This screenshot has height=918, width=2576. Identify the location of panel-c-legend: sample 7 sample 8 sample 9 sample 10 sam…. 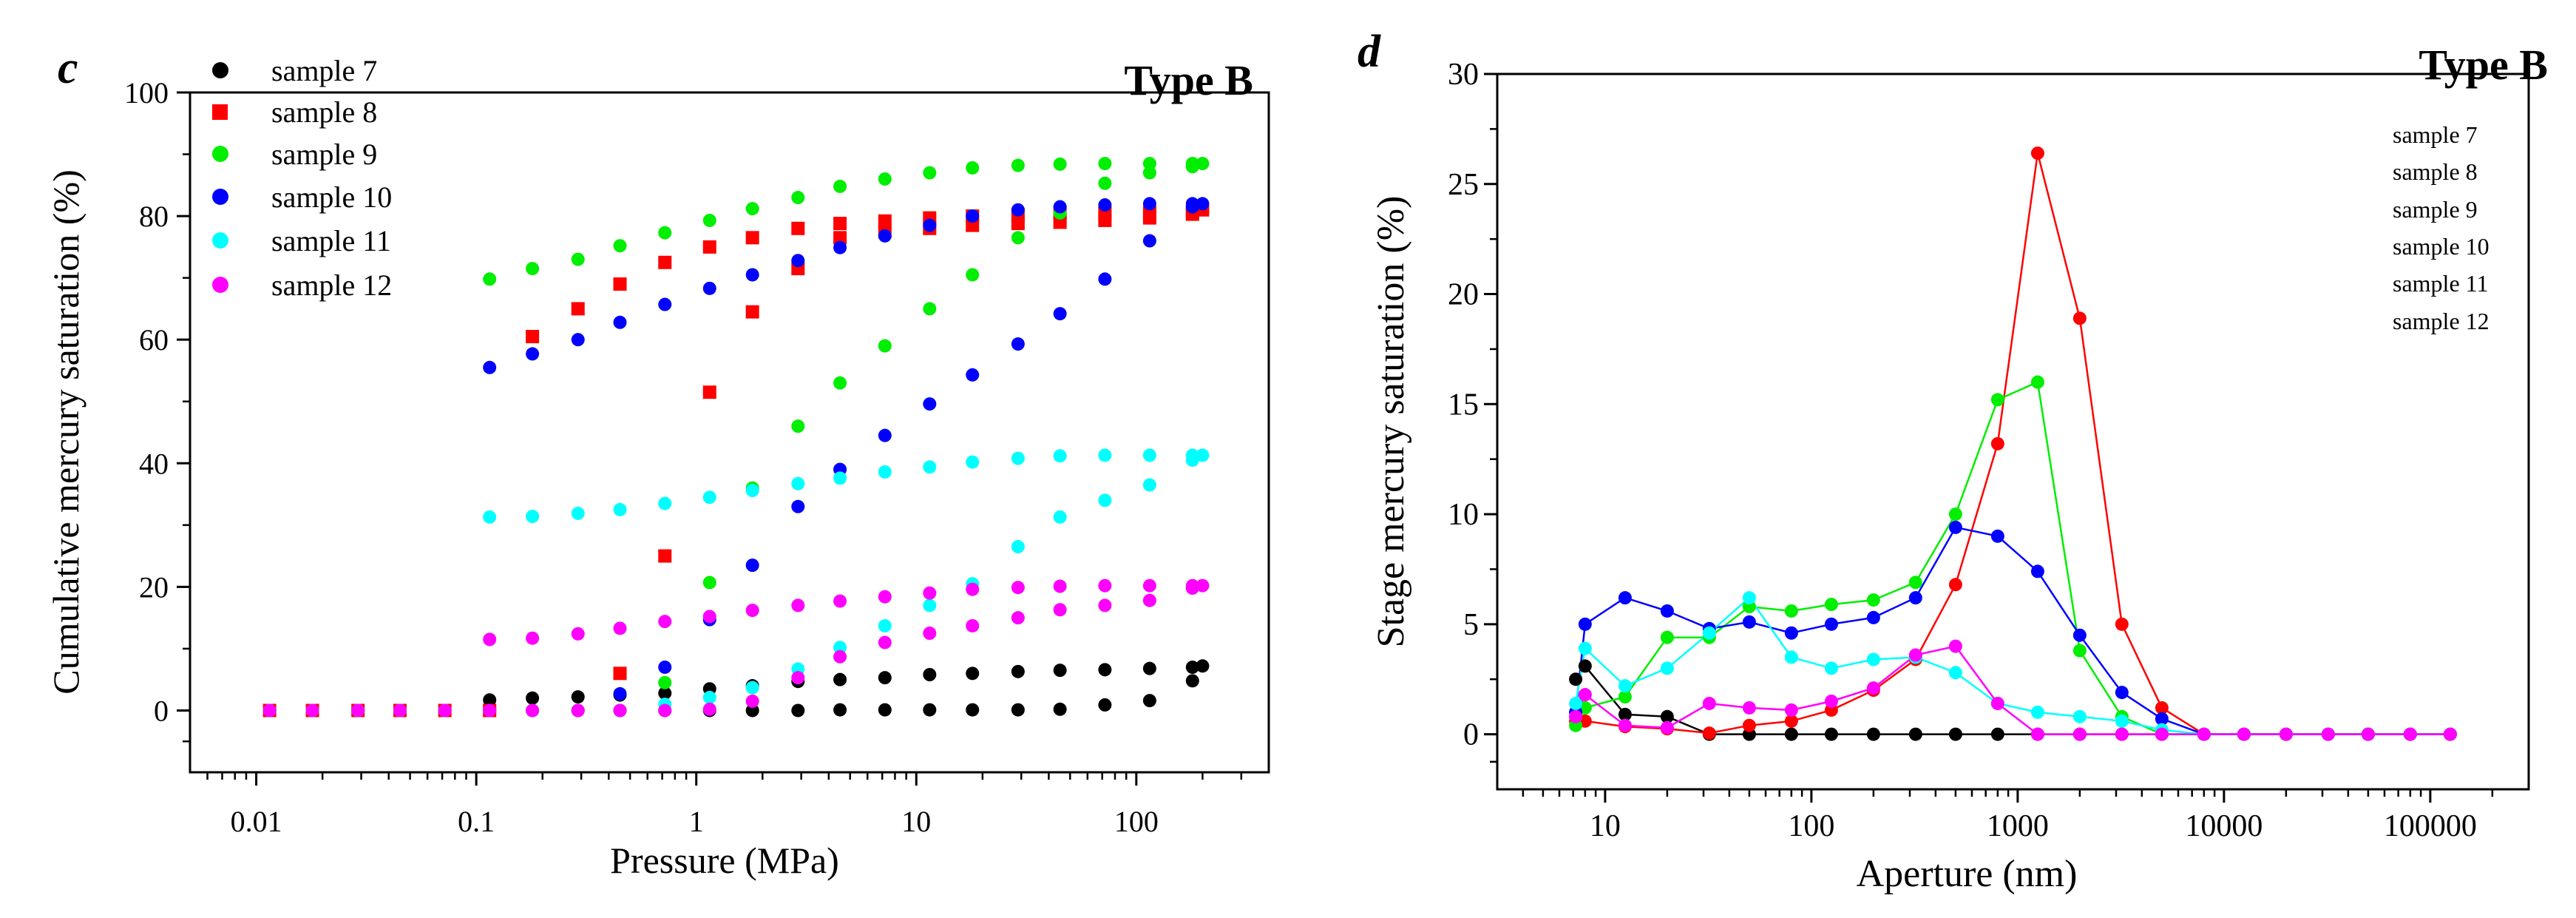
(302, 178).